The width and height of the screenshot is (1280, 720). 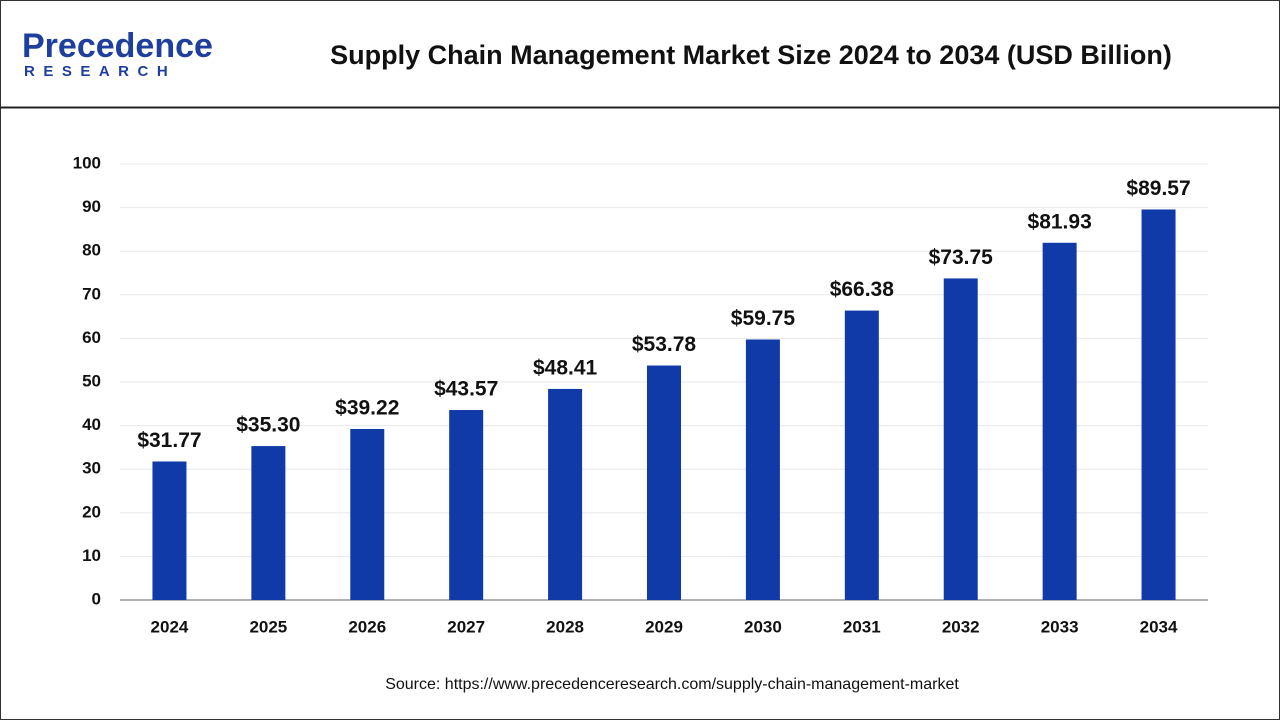 I want to click on value-label: $66.38, so click(x=862, y=289).